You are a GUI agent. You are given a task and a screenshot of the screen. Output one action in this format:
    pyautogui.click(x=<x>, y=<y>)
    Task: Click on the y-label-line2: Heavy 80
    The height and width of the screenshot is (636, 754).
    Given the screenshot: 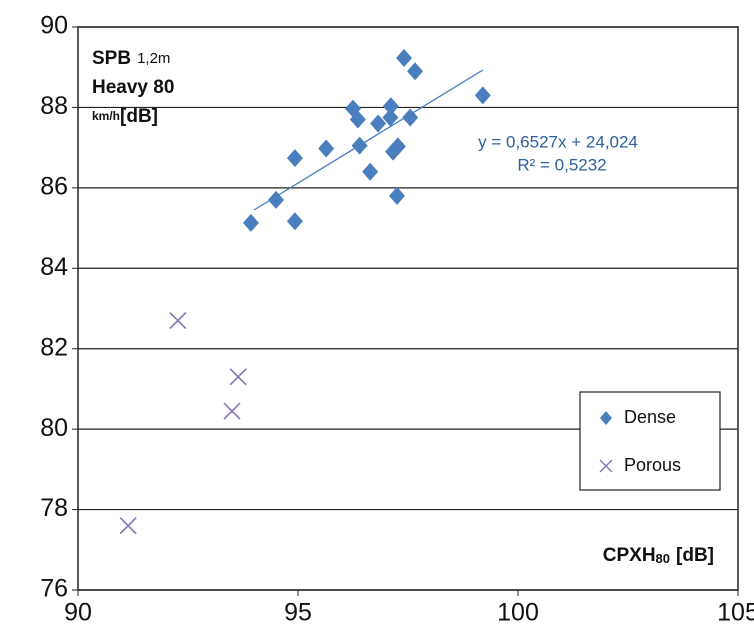 What is the action you would take?
    pyautogui.click(x=133, y=87)
    